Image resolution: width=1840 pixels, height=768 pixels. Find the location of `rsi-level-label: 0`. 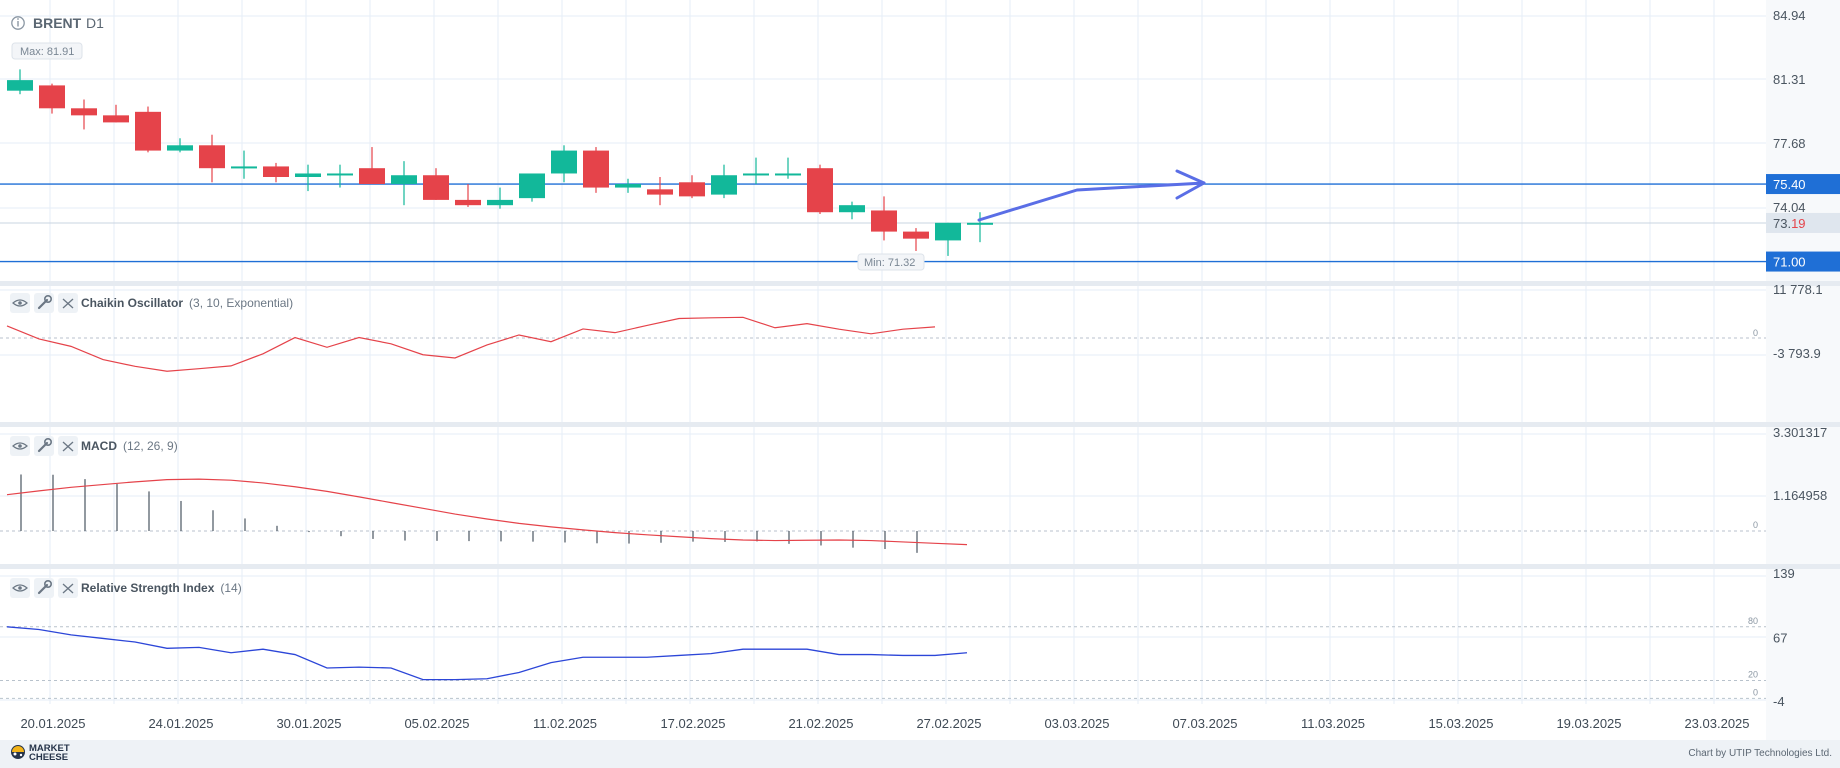

rsi-level-label: 0 is located at coordinates (1755, 692).